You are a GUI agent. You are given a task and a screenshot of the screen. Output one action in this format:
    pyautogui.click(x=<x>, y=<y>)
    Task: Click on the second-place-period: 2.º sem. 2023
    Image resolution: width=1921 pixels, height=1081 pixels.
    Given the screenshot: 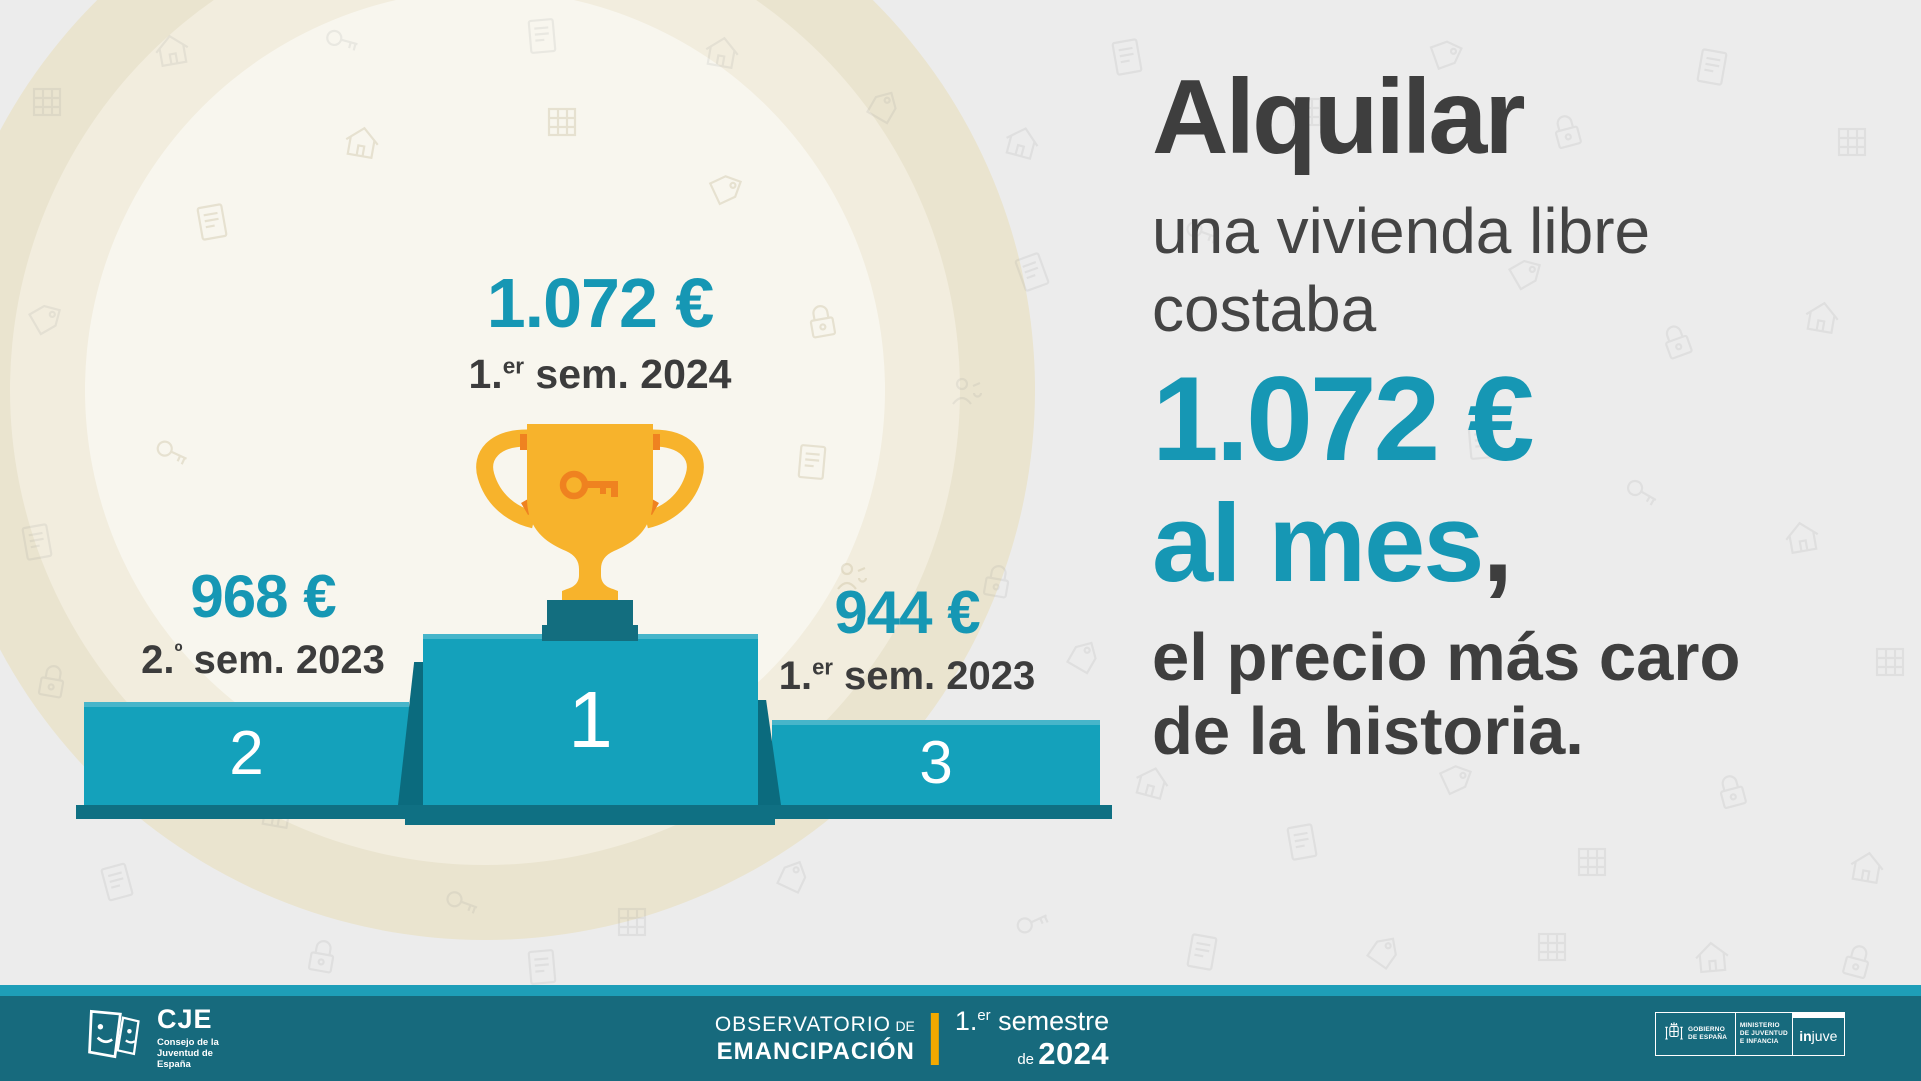 What is the action you would take?
    pyautogui.click(x=263, y=660)
    